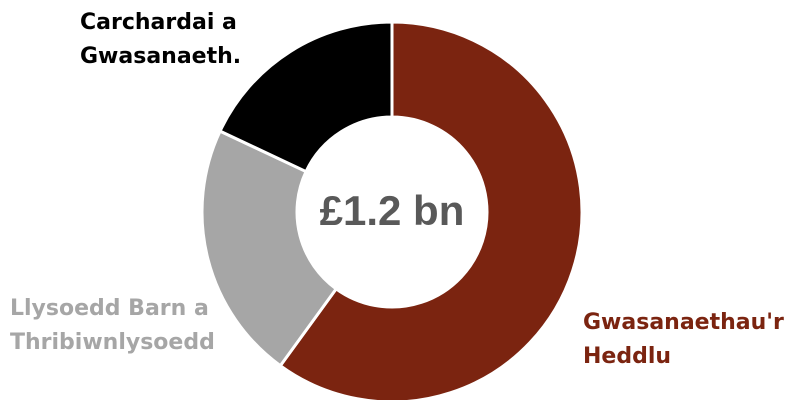 The width and height of the screenshot is (812, 400). I want to click on slice-label-carchardai-line-2: Gwasanaeth., so click(161, 56).